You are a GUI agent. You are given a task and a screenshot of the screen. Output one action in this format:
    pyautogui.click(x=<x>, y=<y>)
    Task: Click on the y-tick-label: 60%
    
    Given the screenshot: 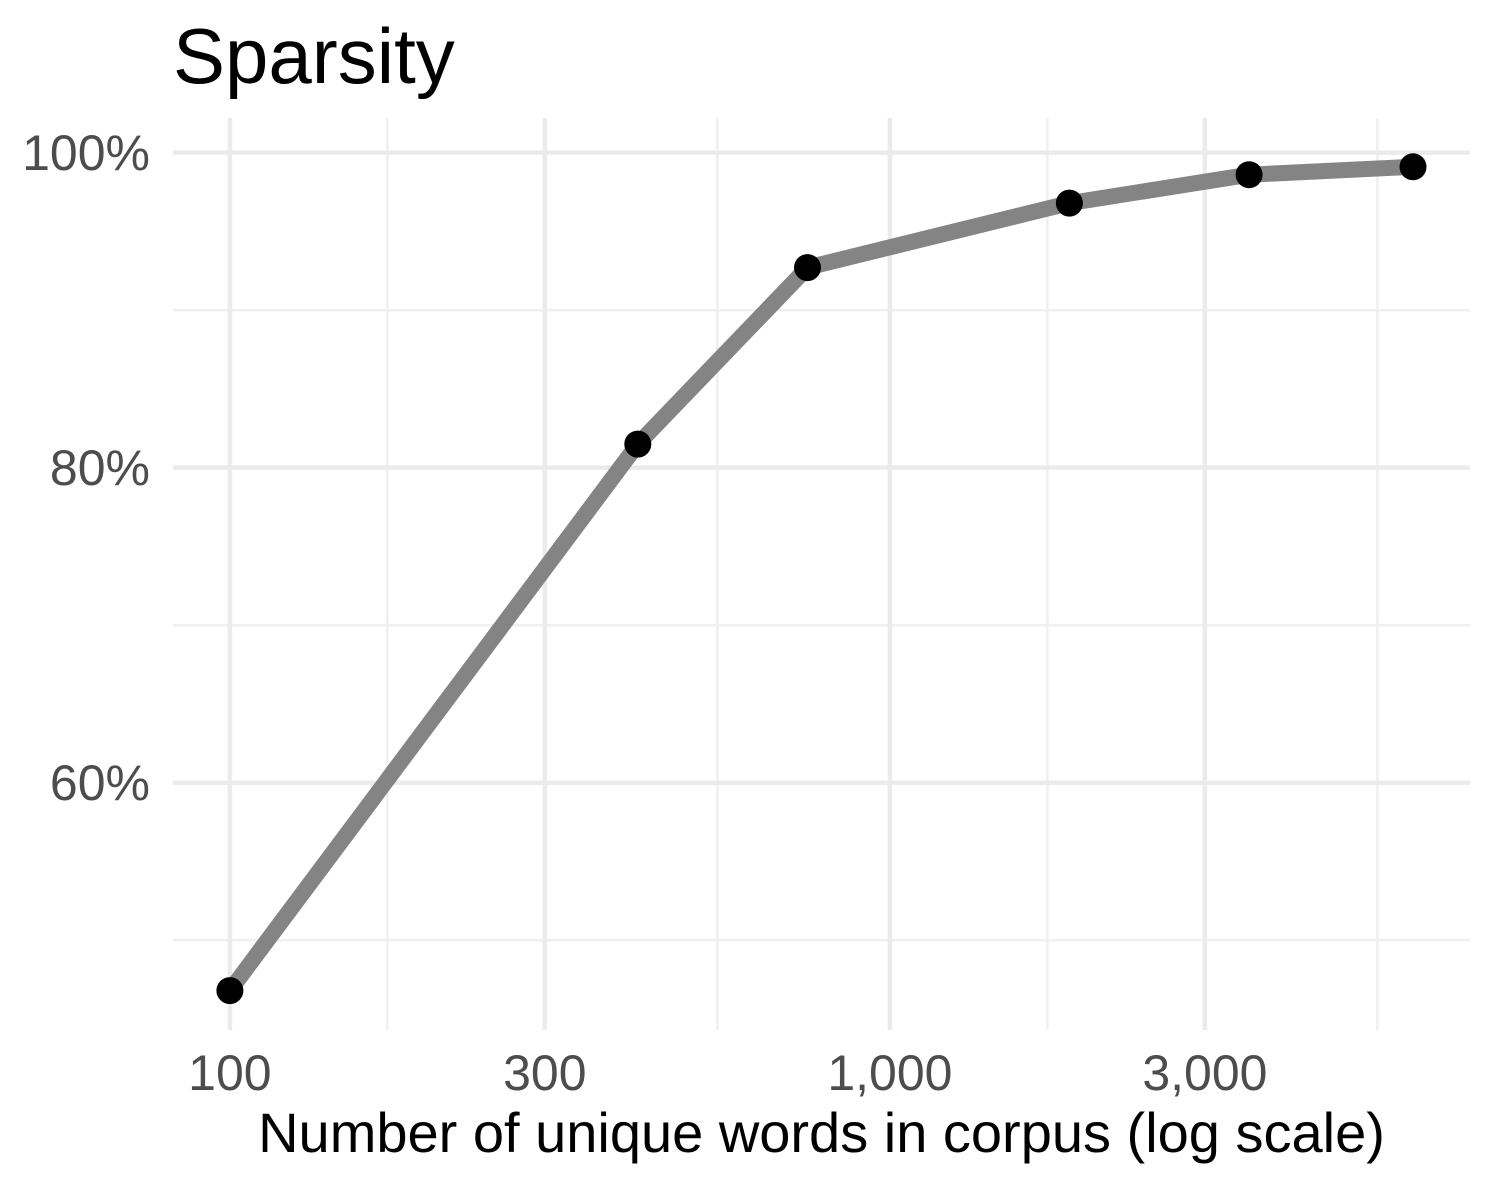 What is the action you would take?
    pyautogui.click(x=100, y=783)
    